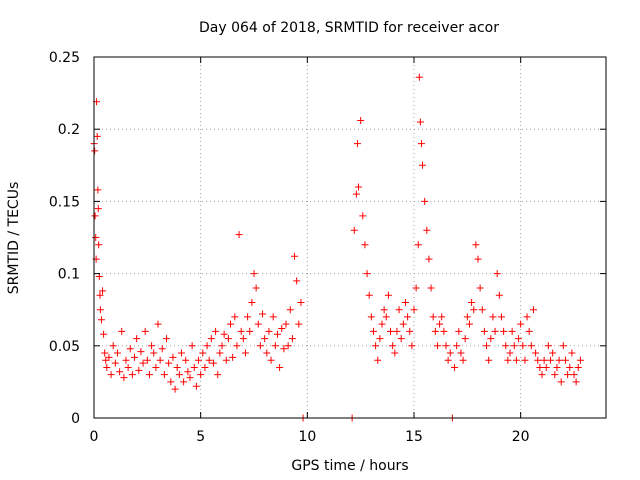 The width and height of the screenshot is (640, 480). Describe the element at coordinates (200, 437) in the screenshot. I see `x-tick-label: 5` at that location.